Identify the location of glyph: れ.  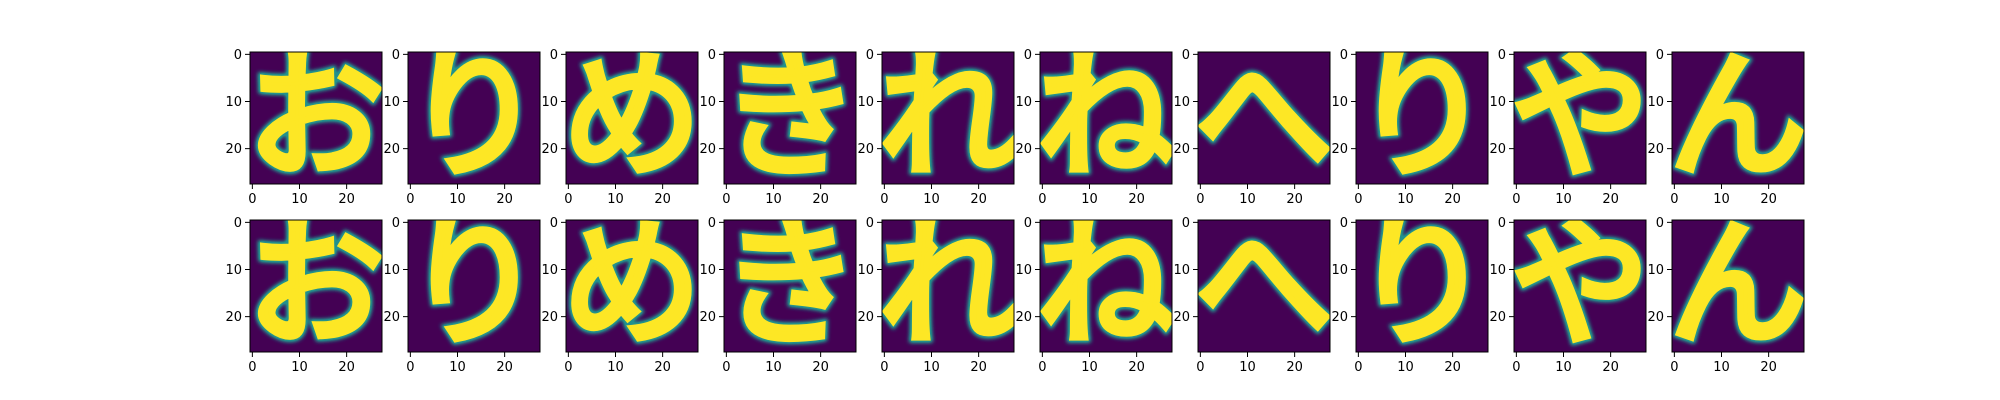
(948, 116).